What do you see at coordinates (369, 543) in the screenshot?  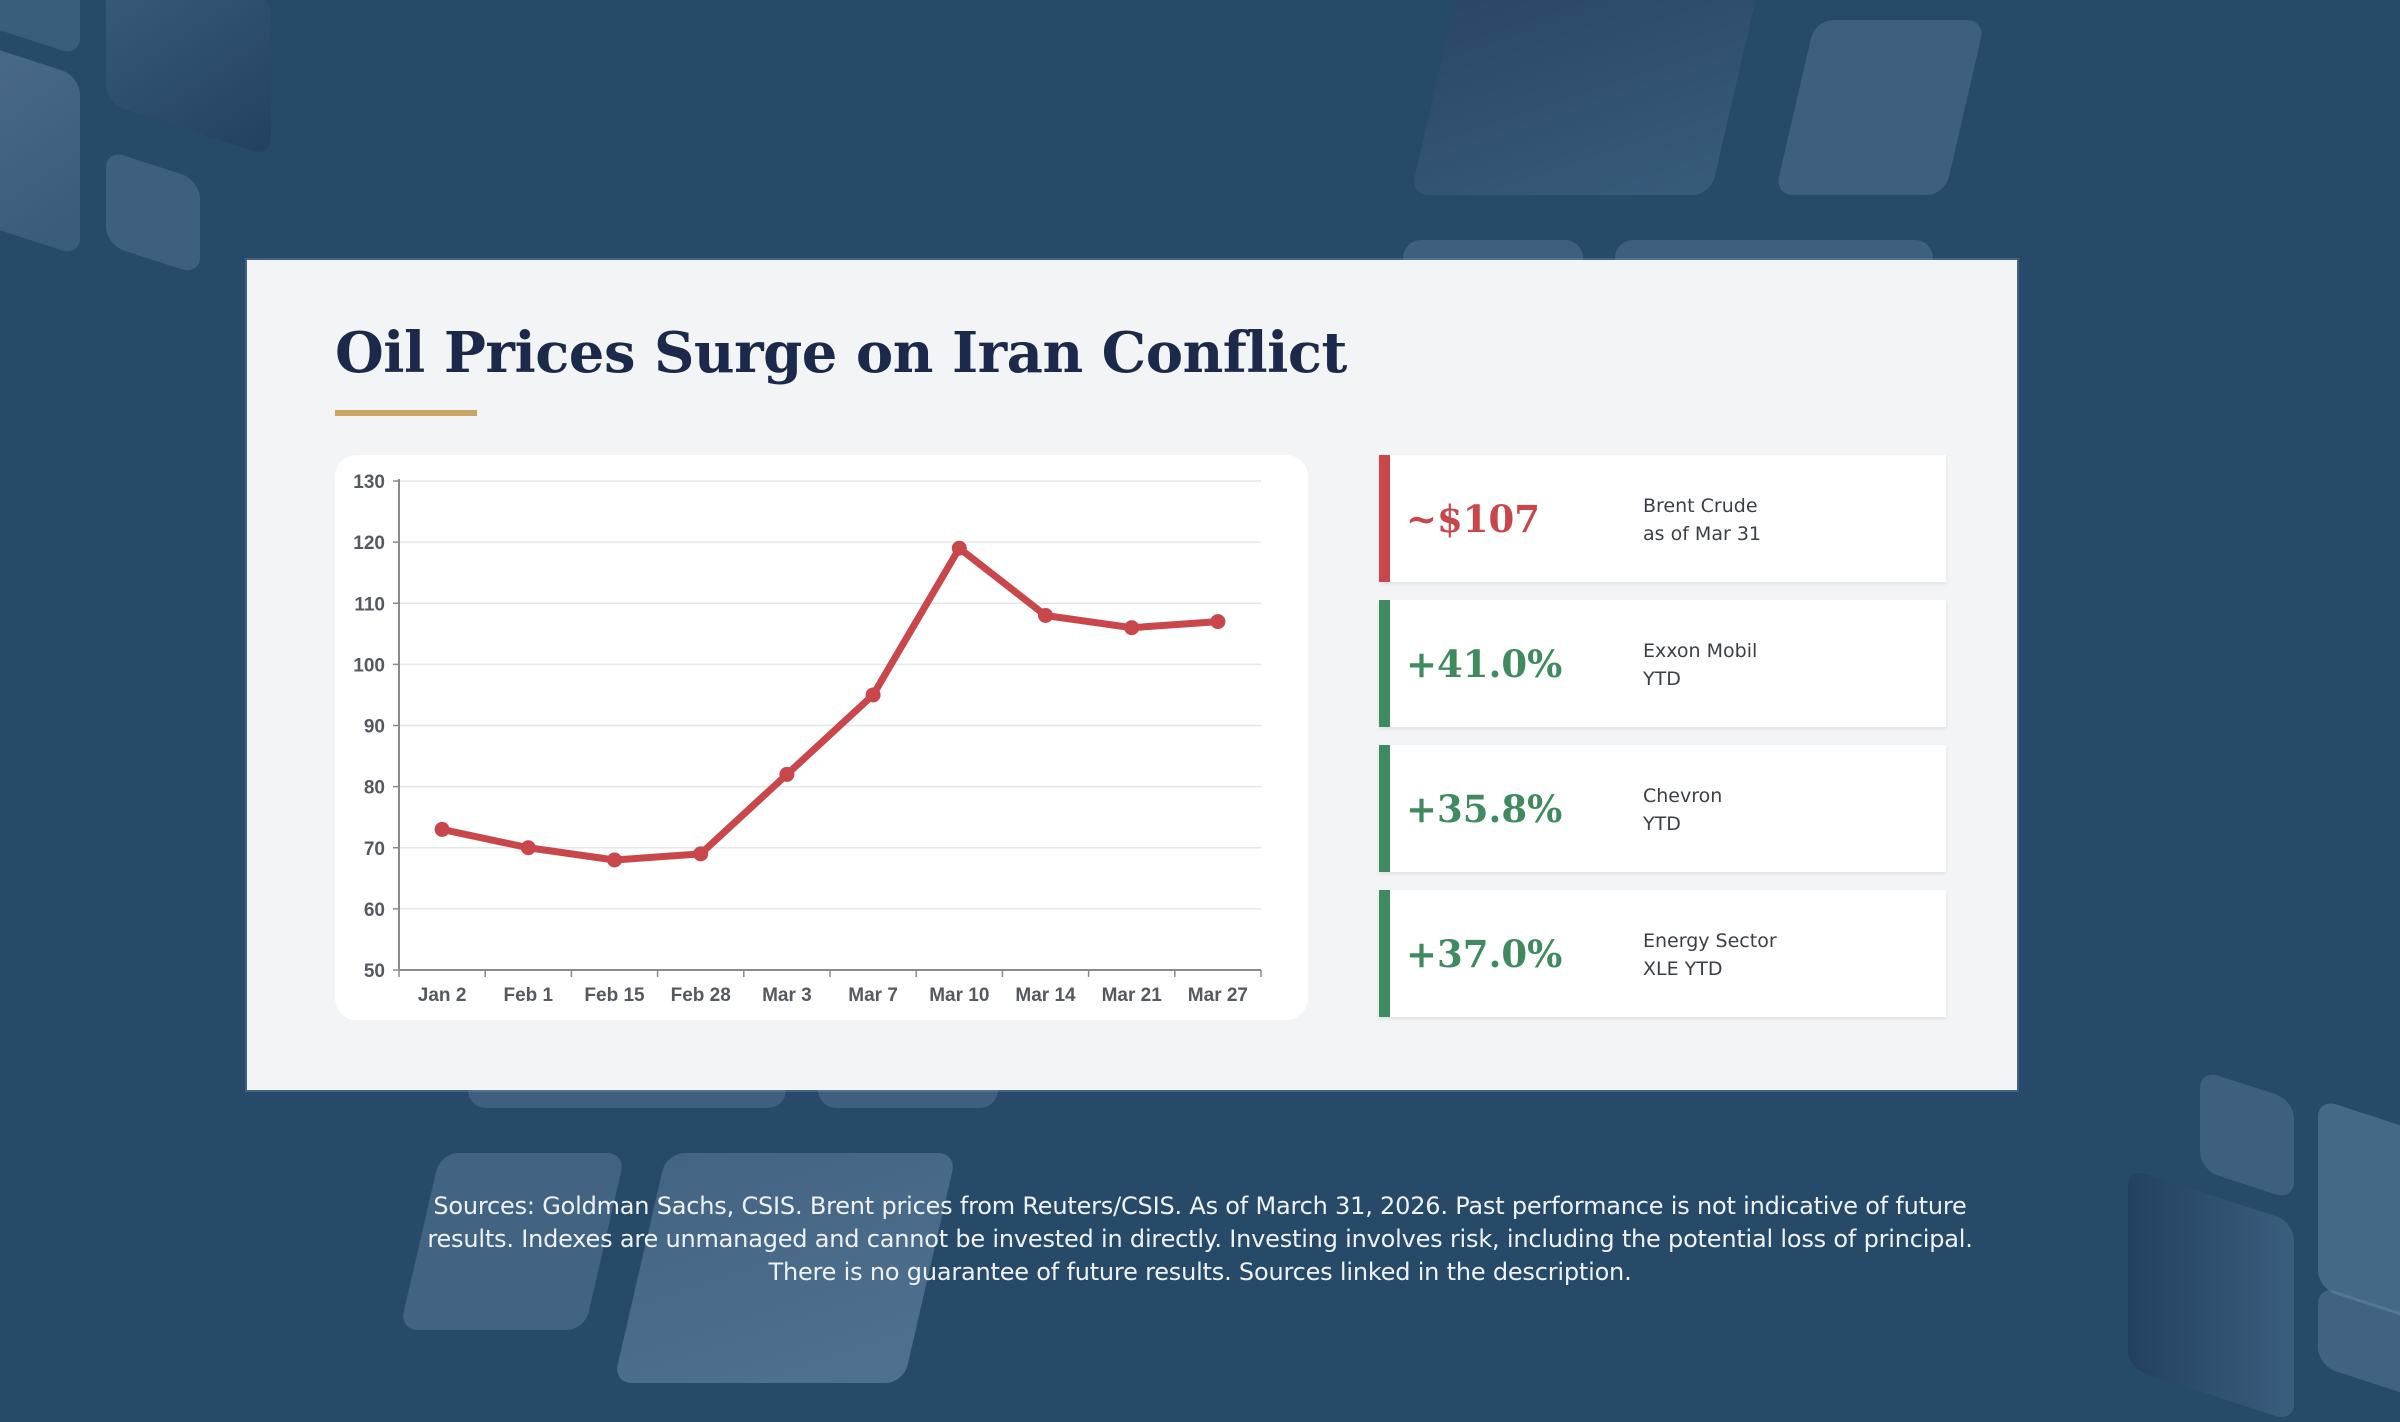 I see `y-tick-label: 120` at bounding box center [369, 543].